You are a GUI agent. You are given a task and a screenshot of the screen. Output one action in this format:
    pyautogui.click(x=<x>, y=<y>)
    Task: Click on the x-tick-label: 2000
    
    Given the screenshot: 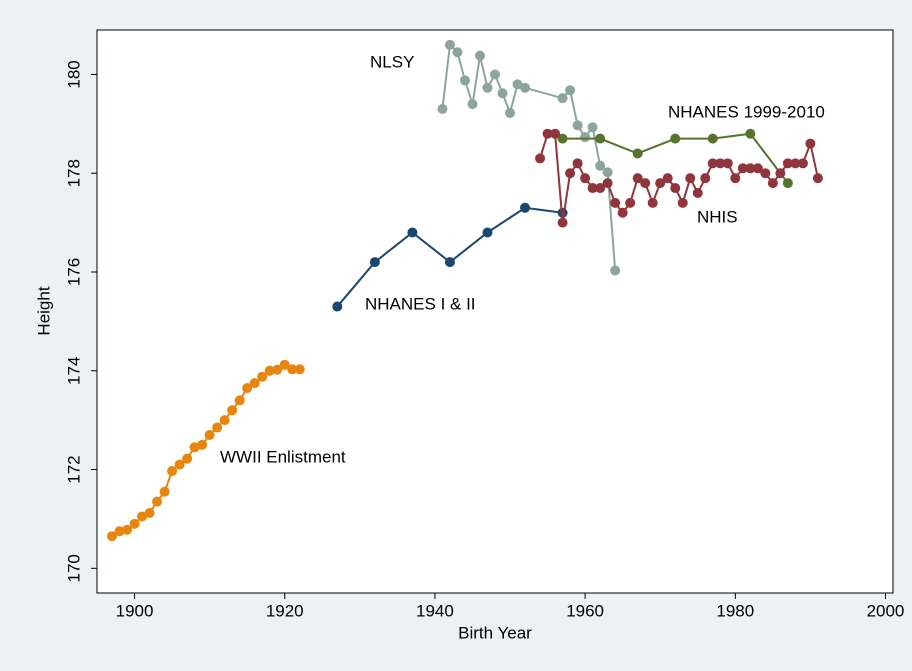 What is the action you would take?
    pyautogui.click(x=886, y=610)
    